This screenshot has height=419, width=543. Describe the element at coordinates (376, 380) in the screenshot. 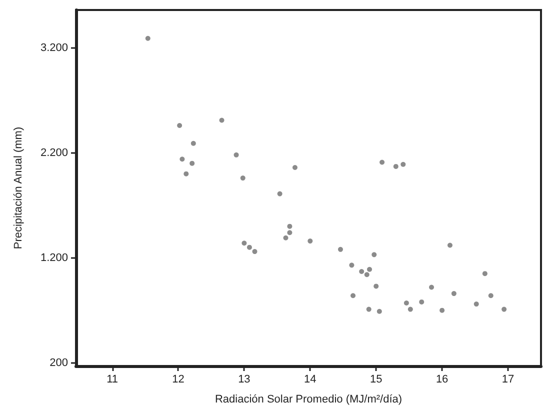

I see `x-tick-label: 15` at that location.